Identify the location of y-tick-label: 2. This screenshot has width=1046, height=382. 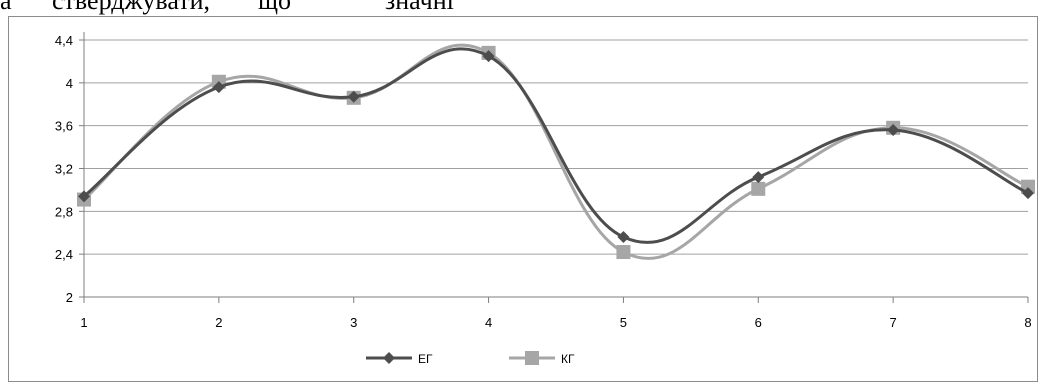
(69, 297).